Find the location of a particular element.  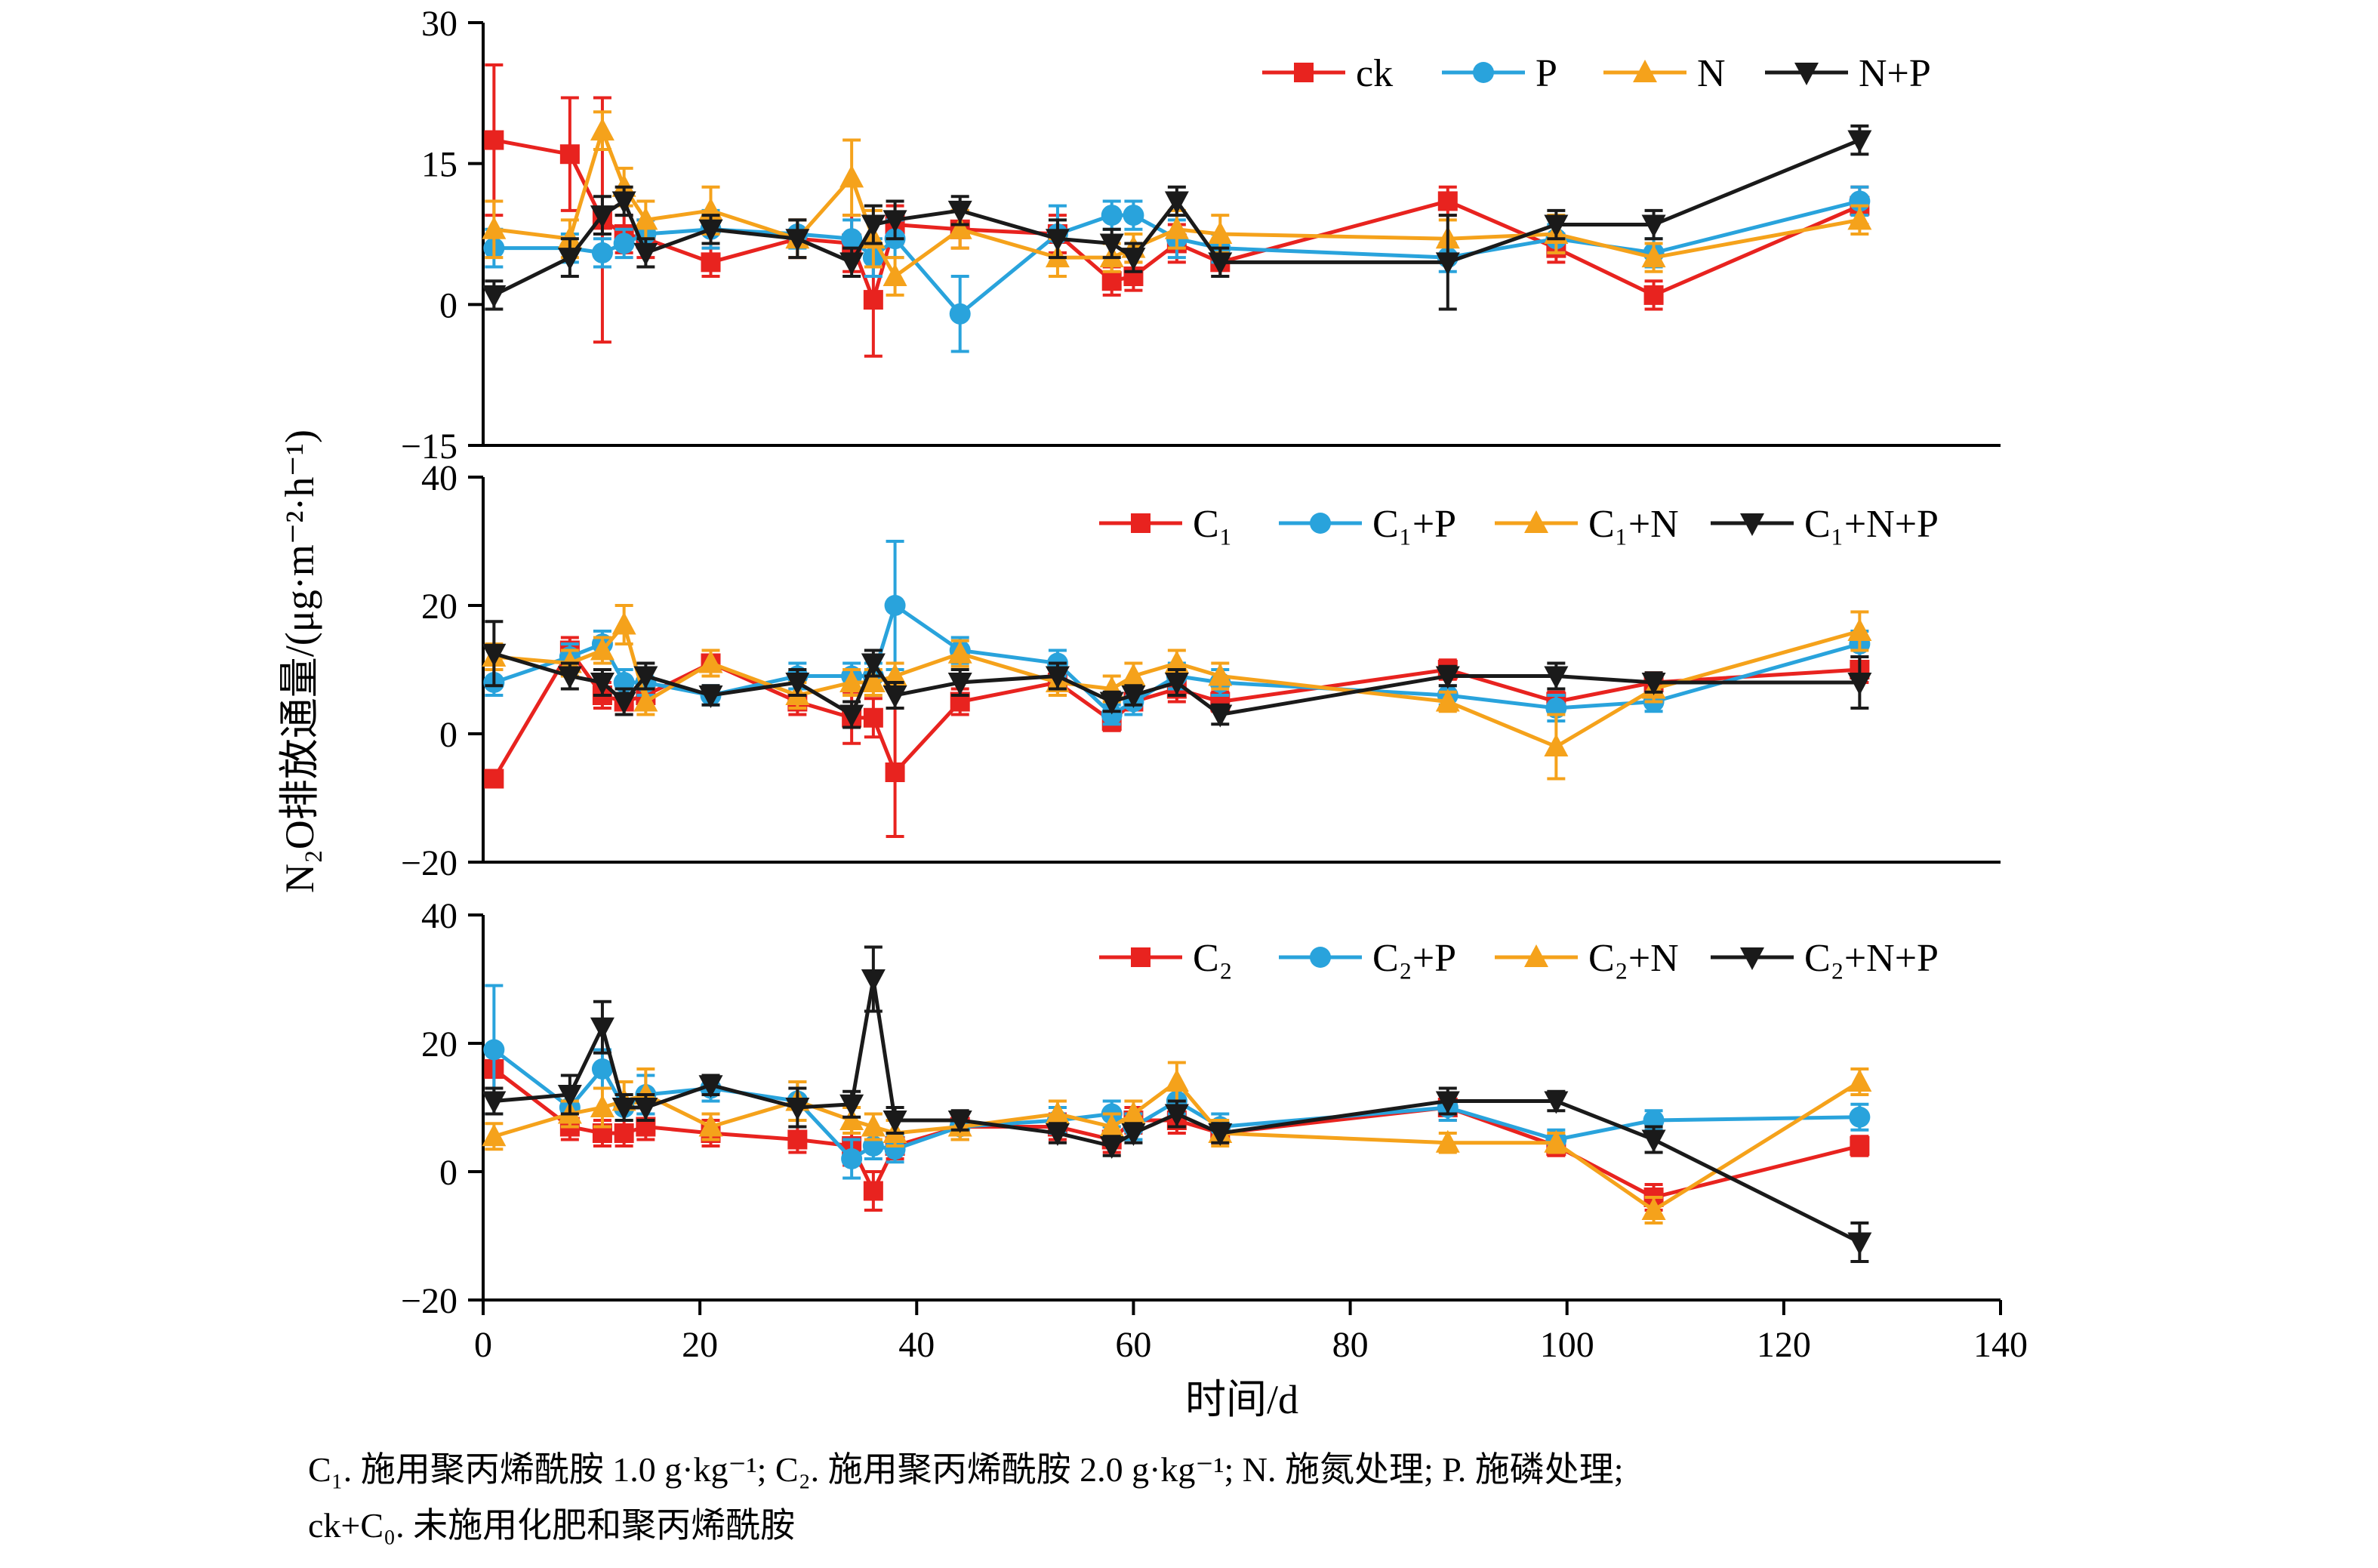

legend-label: C₂+P is located at coordinates (1414, 958).